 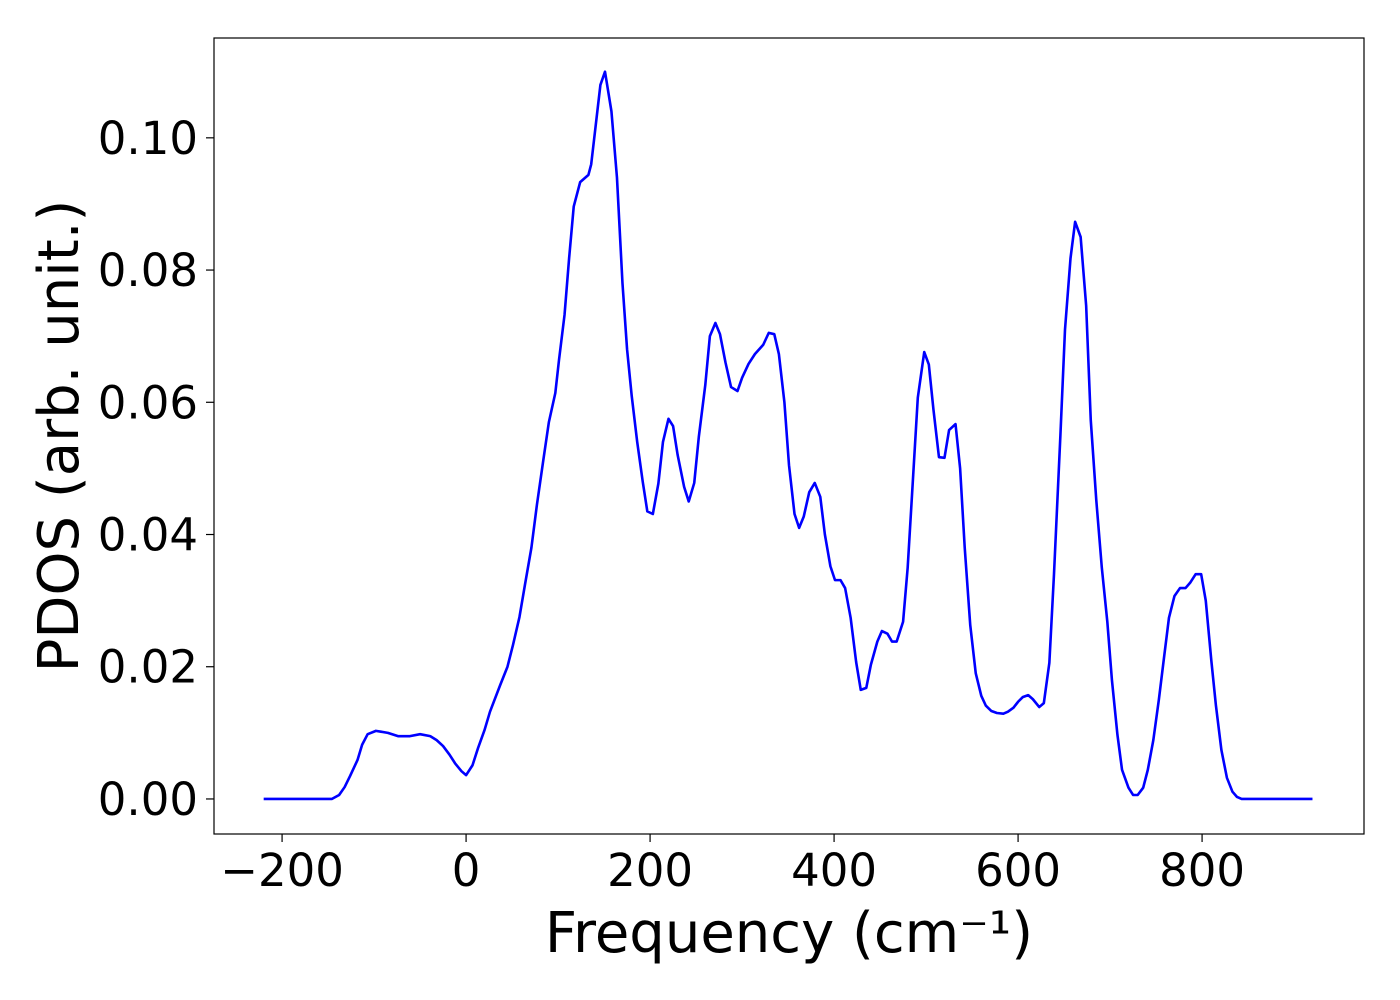 I want to click on x-tick-label: 0, so click(x=466, y=870).